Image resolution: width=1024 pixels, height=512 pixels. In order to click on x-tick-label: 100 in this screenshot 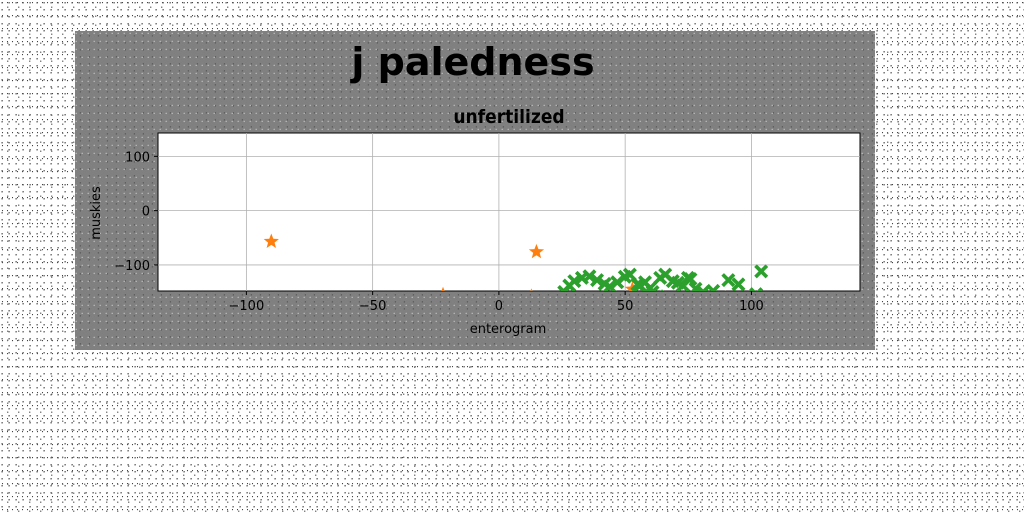, I will do `click(751, 306)`.